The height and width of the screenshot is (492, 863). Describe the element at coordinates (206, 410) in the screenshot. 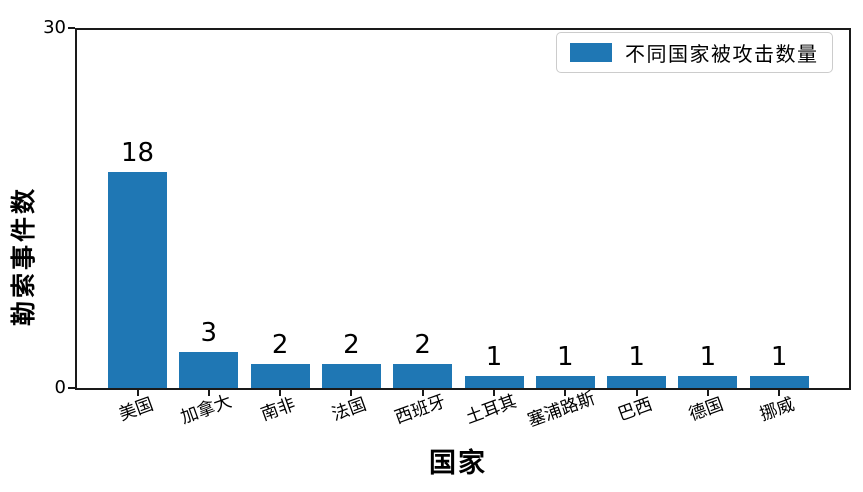

I see `x-tick-label: 加拿大` at that location.